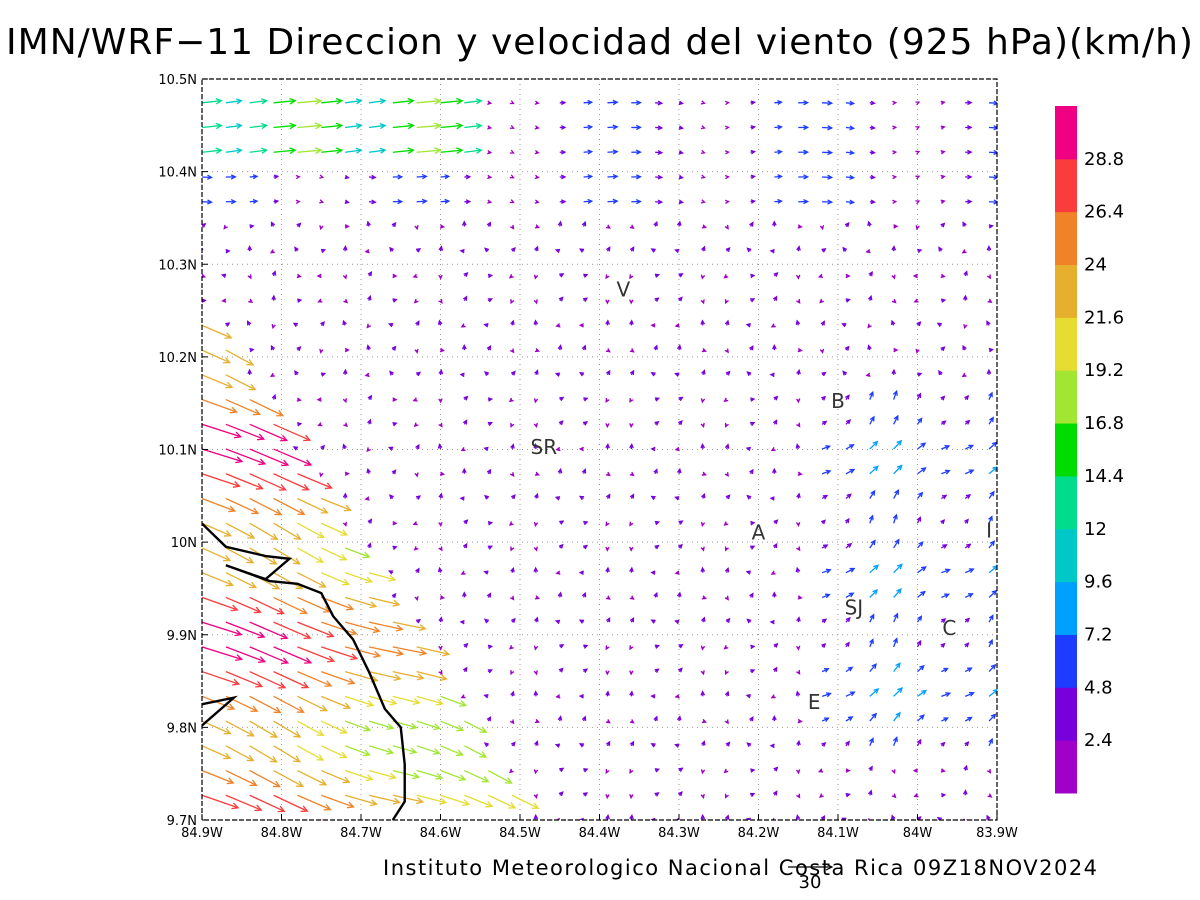 Image resolution: width=1200 pixels, height=900 pixels. What do you see at coordinates (838, 401) in the screenshot?
I see `place-label: B` at bounding box center [838, 401].